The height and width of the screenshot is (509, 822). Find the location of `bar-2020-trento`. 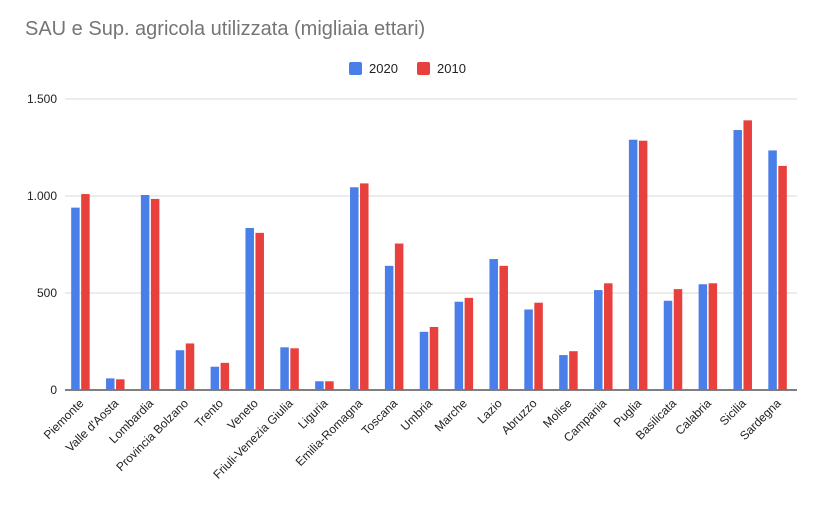

bar-2020-trento is located at coordinates (215, 378).